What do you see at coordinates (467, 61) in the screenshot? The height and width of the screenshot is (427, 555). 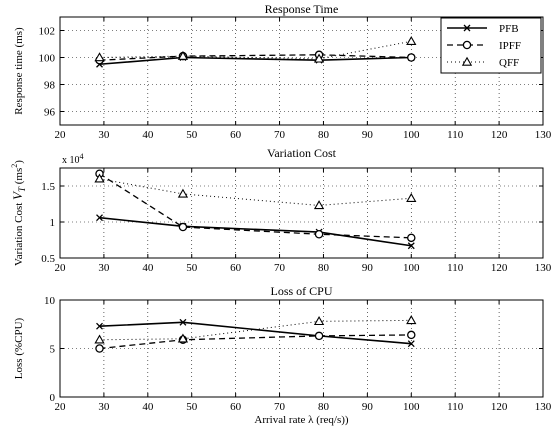 I see `legend-marker-qff` at bounding box center [467, 61].